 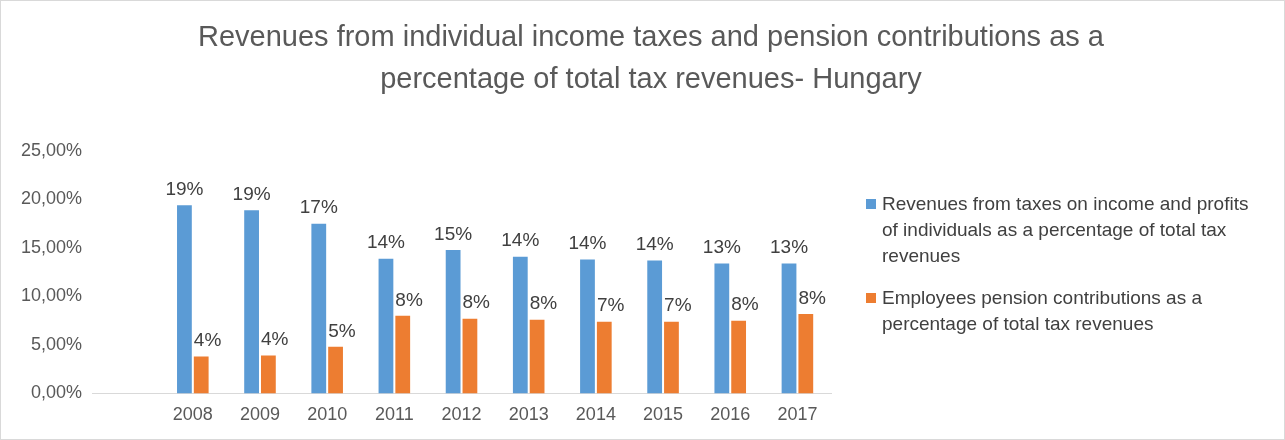 What do you see at coordinates (51, 149) in the screenshot?
I see `y-tick-label: 25,00%` at bounding box center [51, 149].